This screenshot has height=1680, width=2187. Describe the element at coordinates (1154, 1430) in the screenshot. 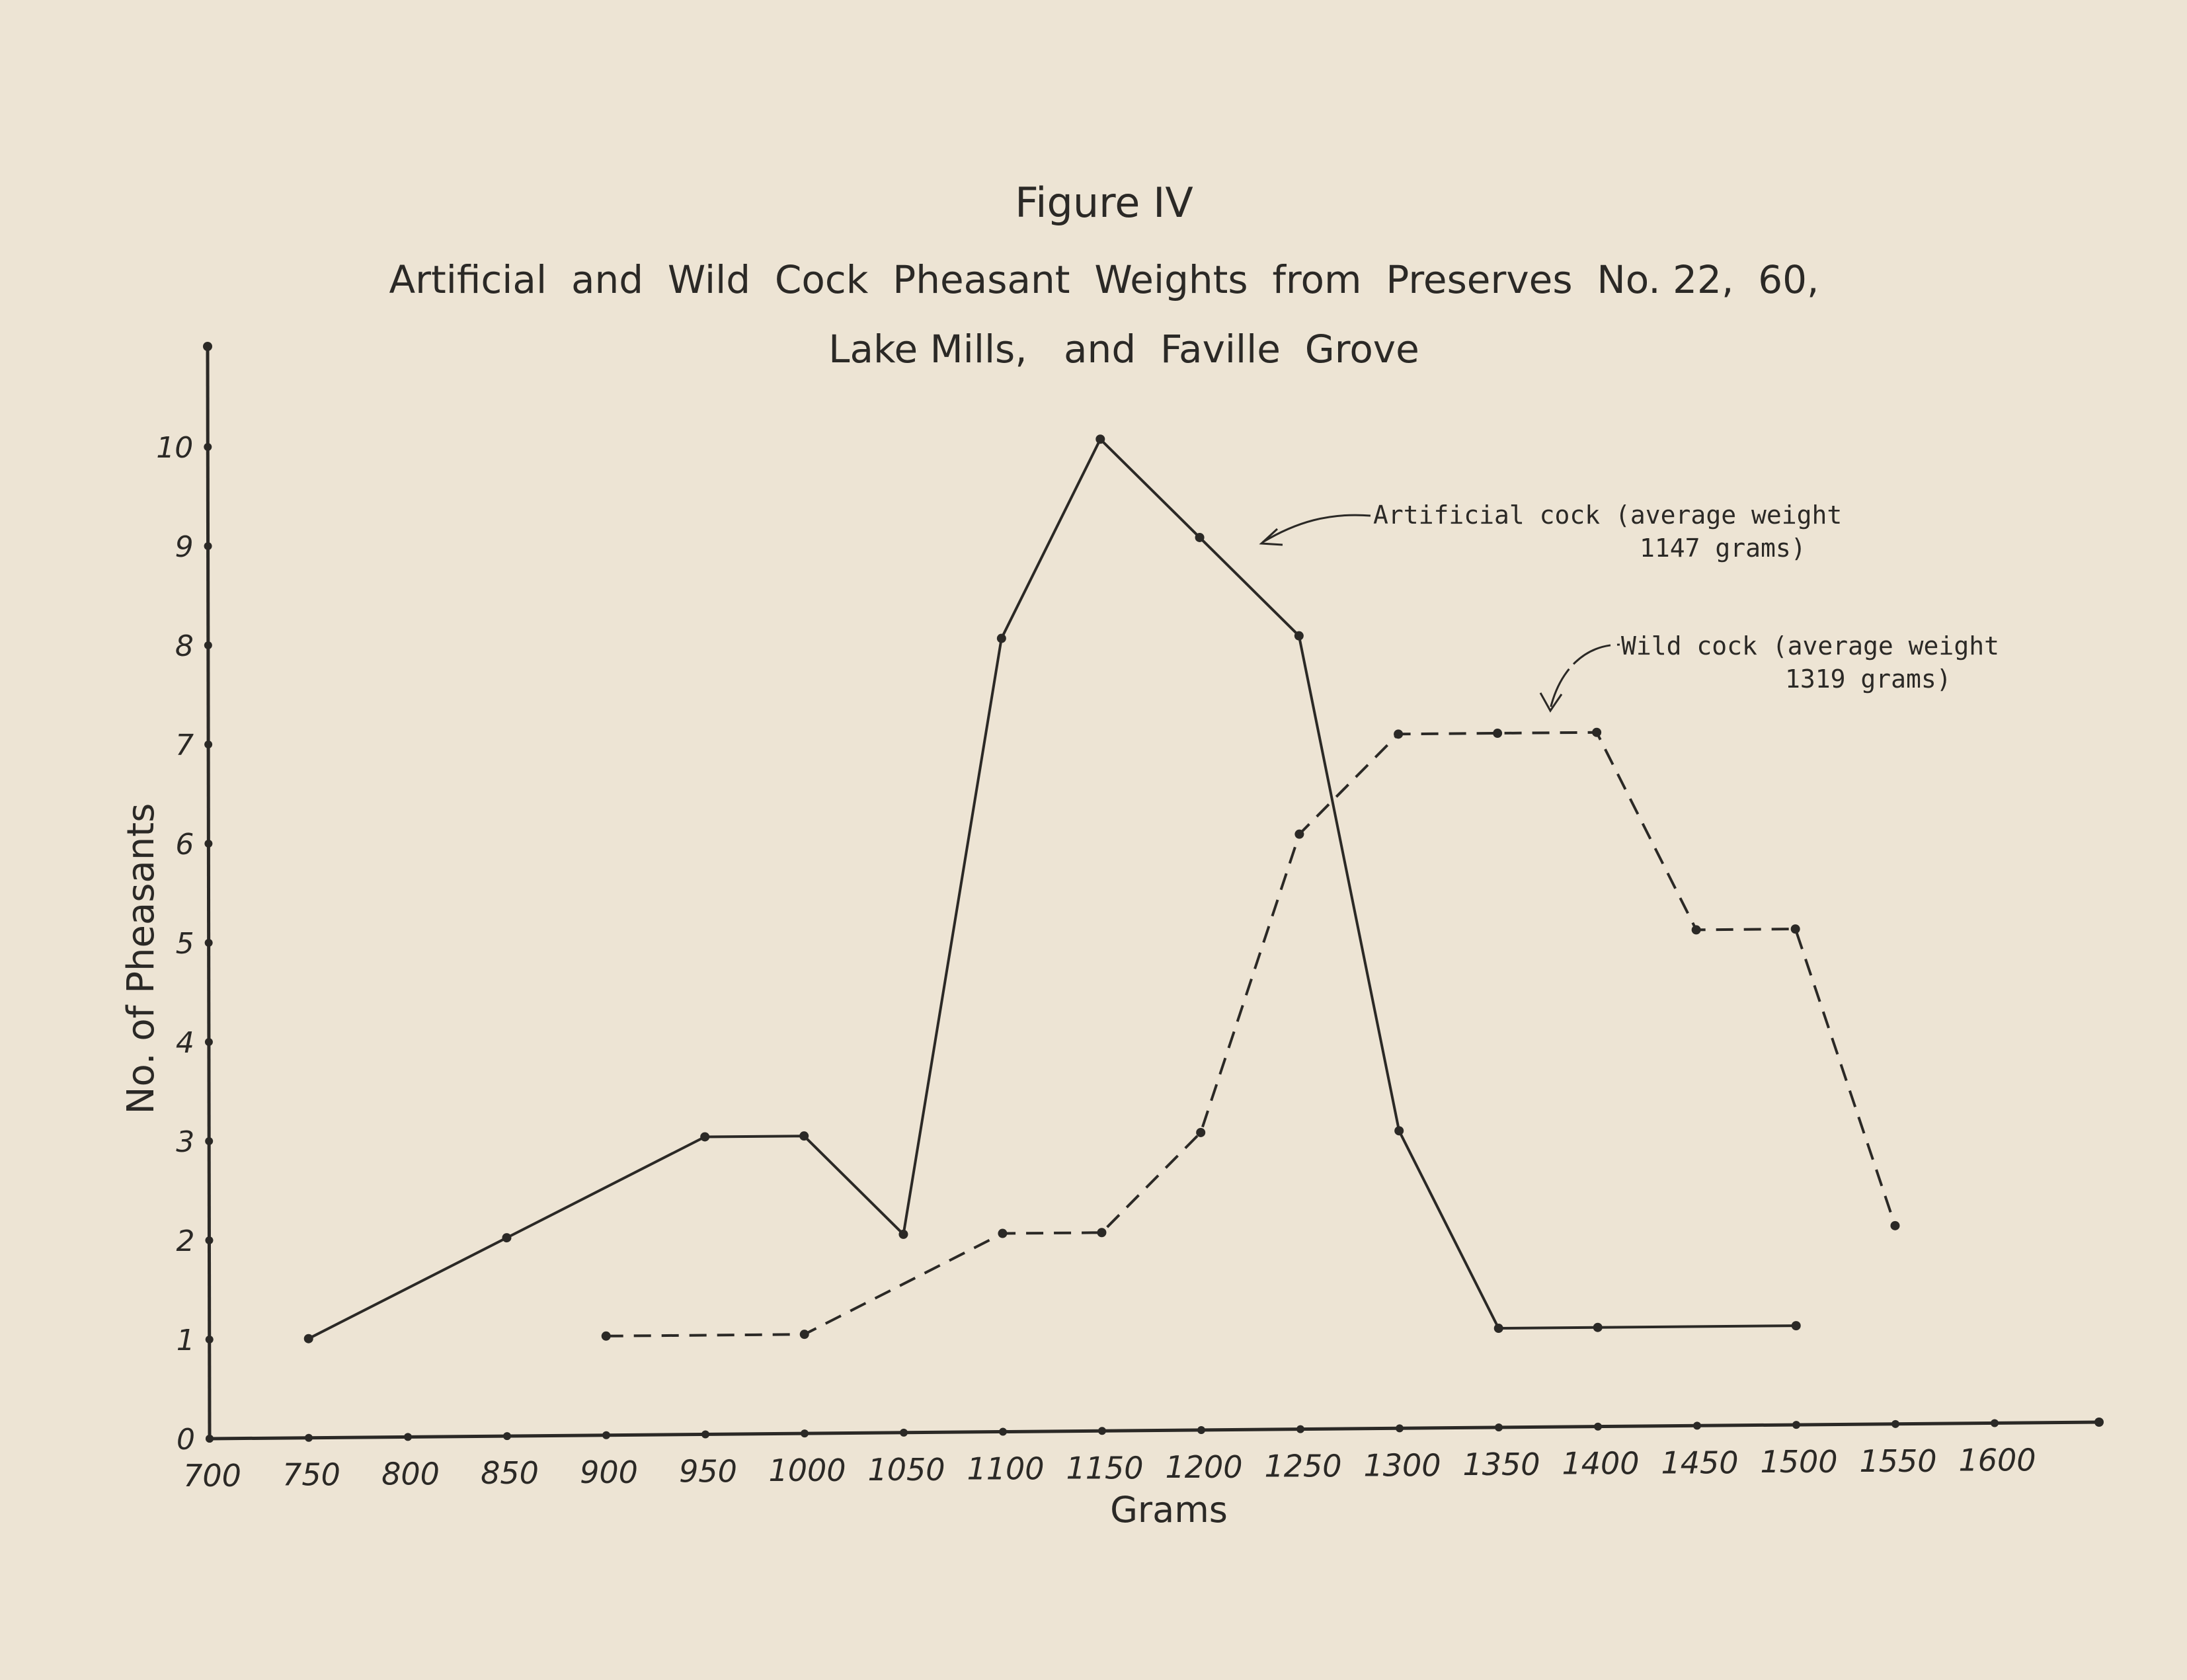

I see `x-axis-line` at that location.